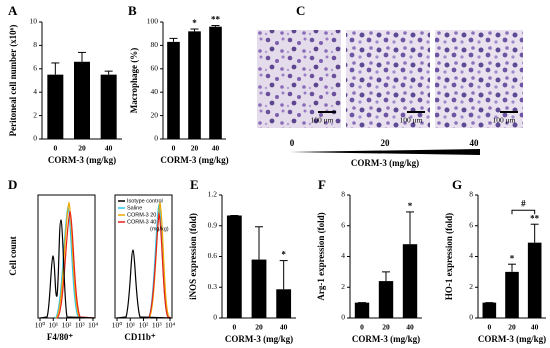 This screenshot has height=348, width=550. I want to click on y-tick-label: 100, so click(153, 21).